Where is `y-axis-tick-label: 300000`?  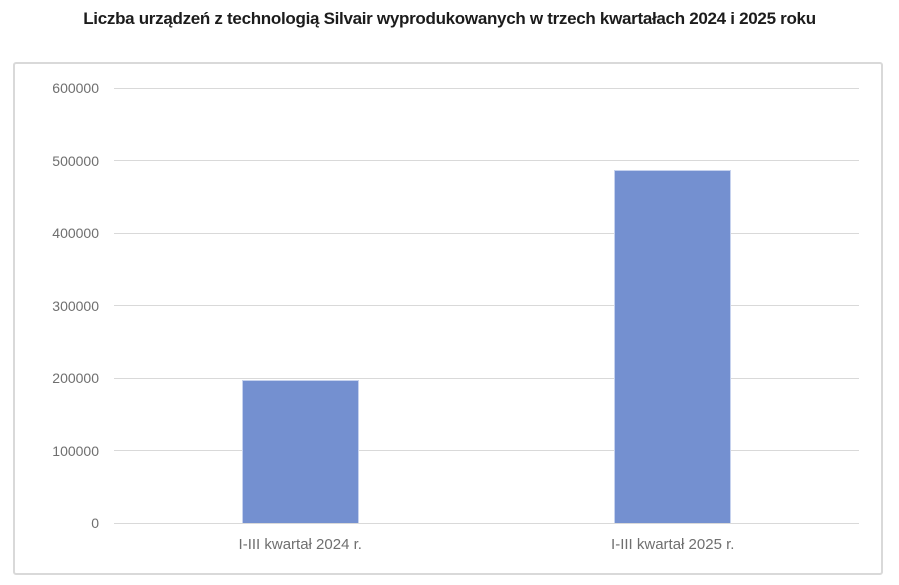
y-axis-tick-label: 300000 is located at coordinates (75, 305).